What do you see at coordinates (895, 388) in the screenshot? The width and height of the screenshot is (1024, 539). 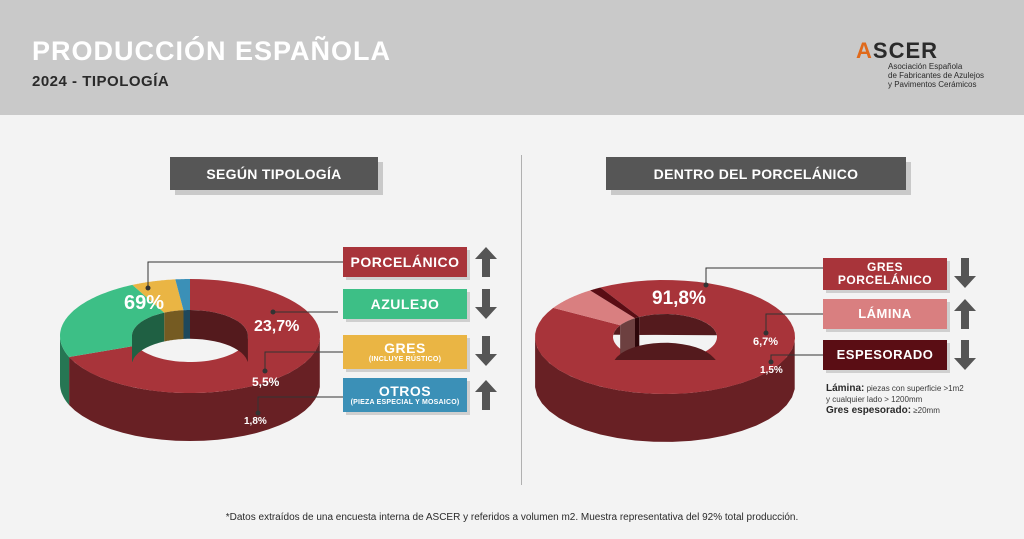 I see `note-lamina: Lámina: piezas con superficie >1m2` at bounding box center [895, 388].